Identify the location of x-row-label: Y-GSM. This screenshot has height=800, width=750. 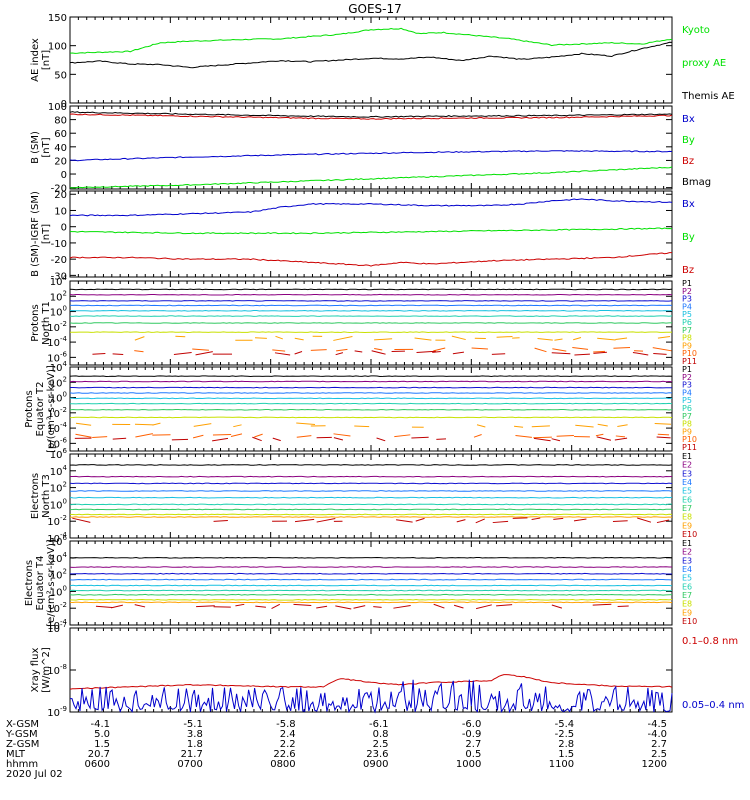
(21, 734).